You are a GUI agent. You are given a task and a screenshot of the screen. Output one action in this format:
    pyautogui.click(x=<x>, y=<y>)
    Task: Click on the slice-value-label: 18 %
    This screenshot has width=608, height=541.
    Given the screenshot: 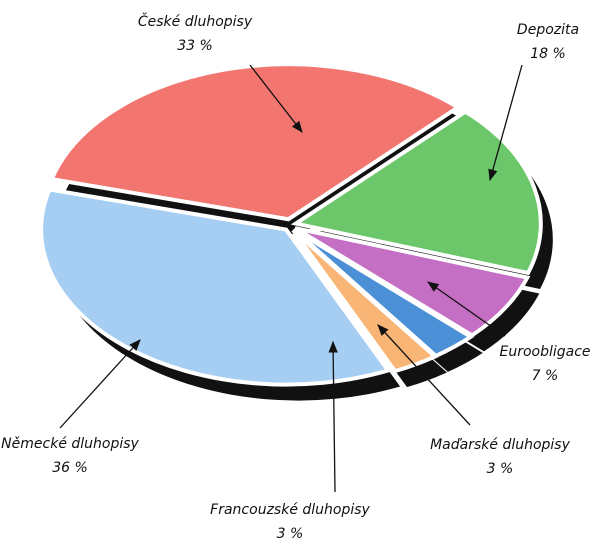 What is the action you would take?
    pyautogui.click(x=548, y=54)
    